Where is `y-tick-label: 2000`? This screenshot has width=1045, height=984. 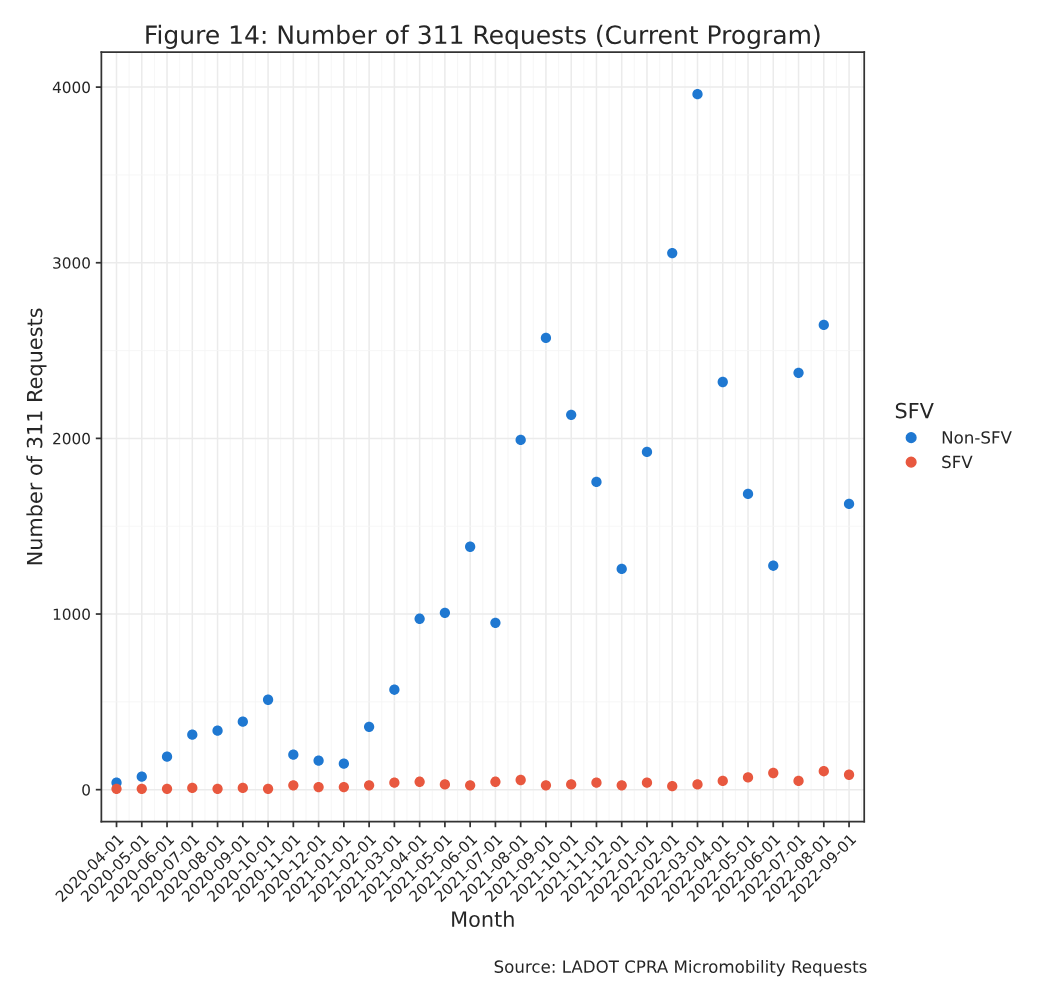 y-tick-label: 2000 is located at coordinates (71, 438).